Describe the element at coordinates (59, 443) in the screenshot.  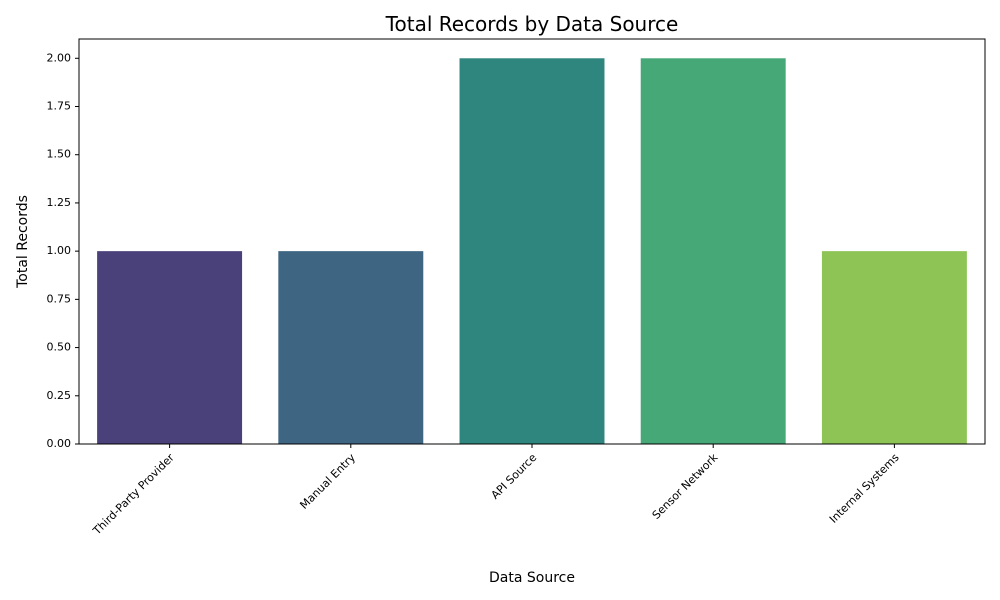
I see `y-tick-label: 0.00` at that location.